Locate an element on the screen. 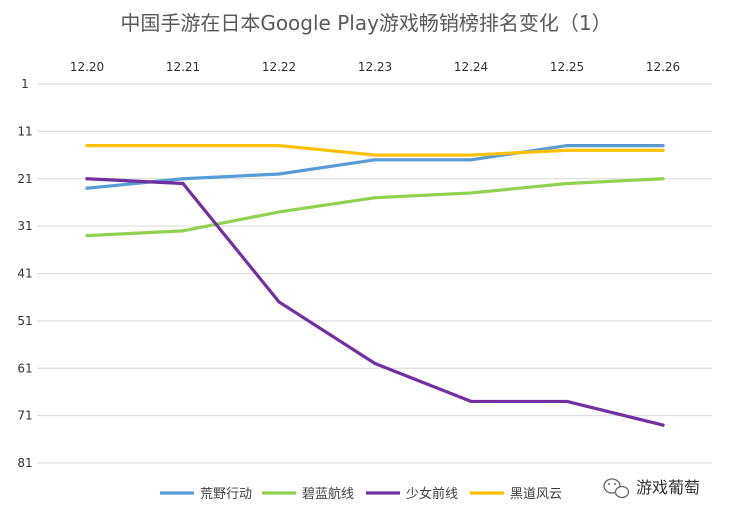  chart-title: 中国手游在日本Google Play游戏畅销榜排名变化（1） is located at coordinates (365, 23).